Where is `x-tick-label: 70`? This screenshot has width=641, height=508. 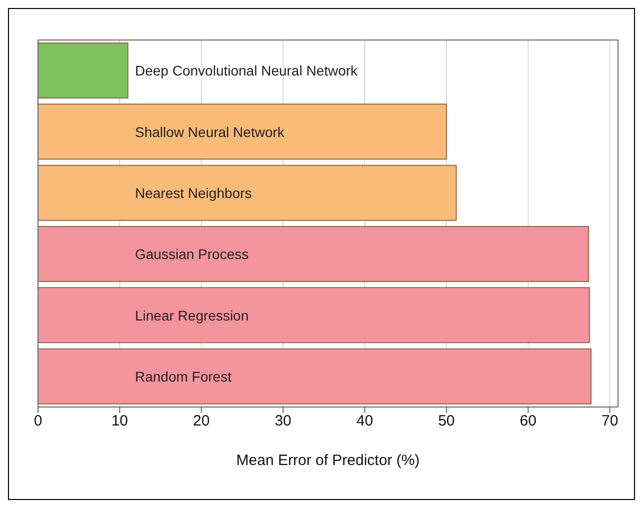 x-tick-label: 70 is located at coordinates (609, 421).